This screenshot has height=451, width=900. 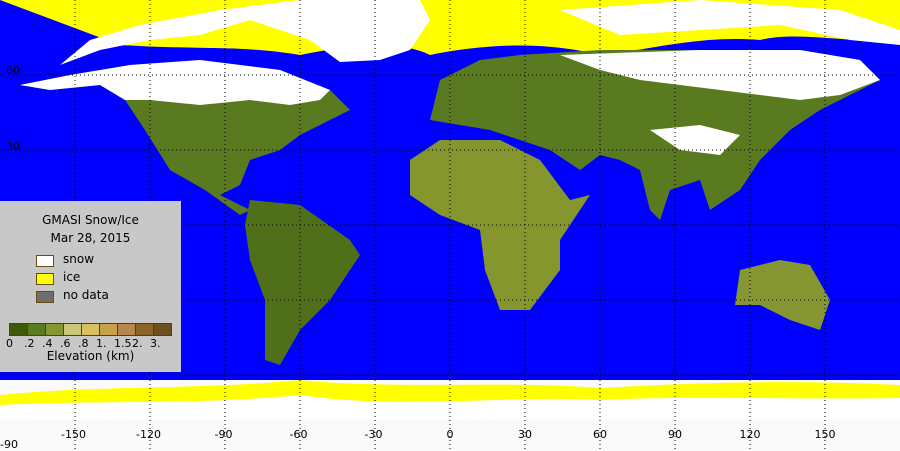 I want to click on lon-label: 150, so click(x=825, y=434).